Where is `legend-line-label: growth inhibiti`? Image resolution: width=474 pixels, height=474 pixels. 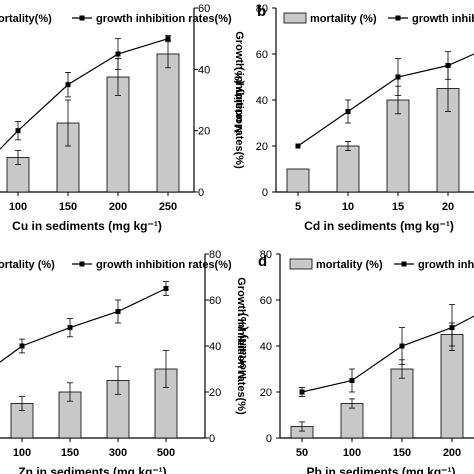 legend-line-label: growth inhibiti is located at coordinates (446, 265).